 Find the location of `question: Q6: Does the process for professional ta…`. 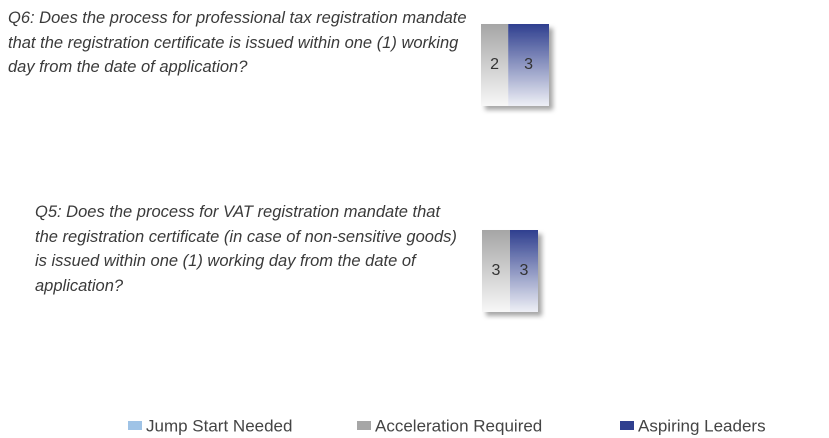

question: Q6: Does the process for professional ta… is located at coordinates (237, 42).